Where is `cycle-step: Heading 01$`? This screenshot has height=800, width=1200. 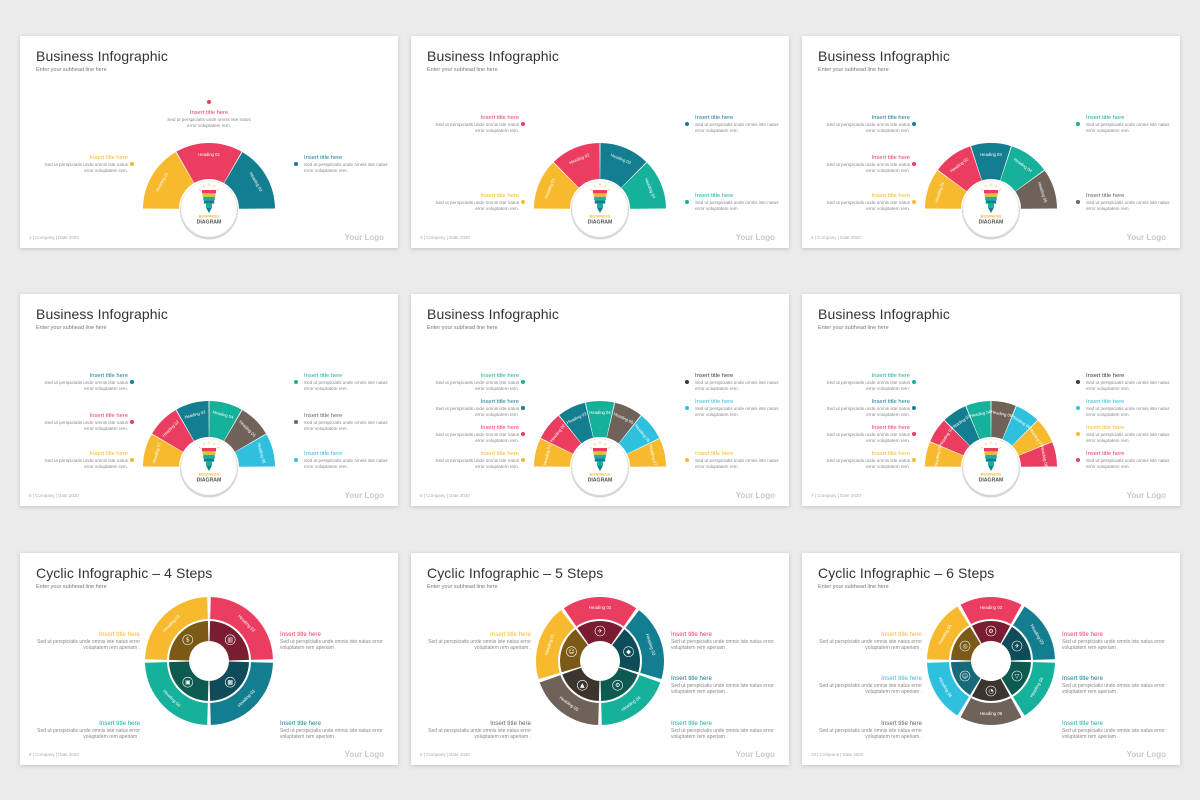 cycle-step: Heading 01$ is located at coordinates (177, 629).